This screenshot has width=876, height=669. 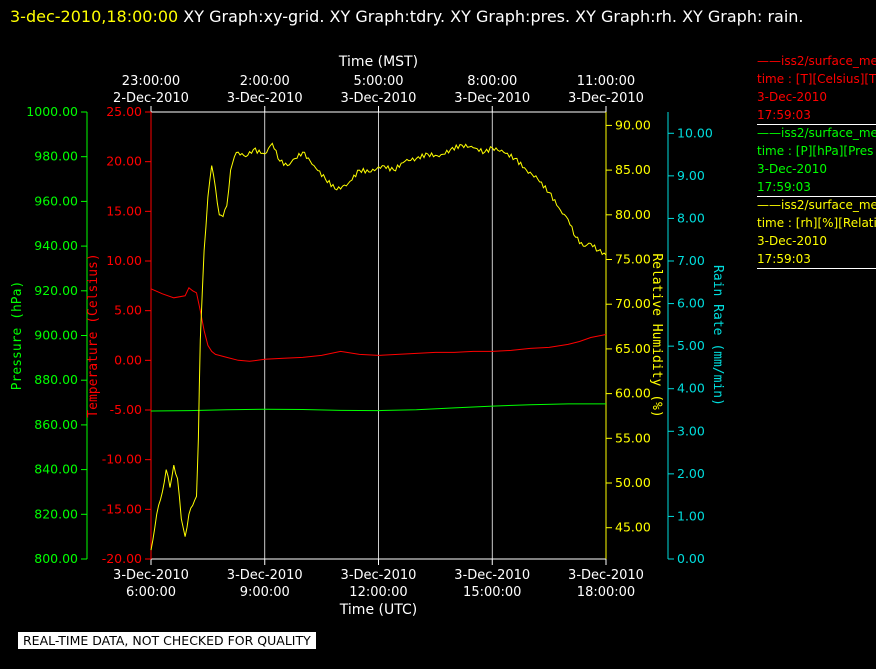 What do you see at coordinates (124, 260) in the screenshot?
I see `temperature-tick-label: 10.00` at bounding box center [124, 260].